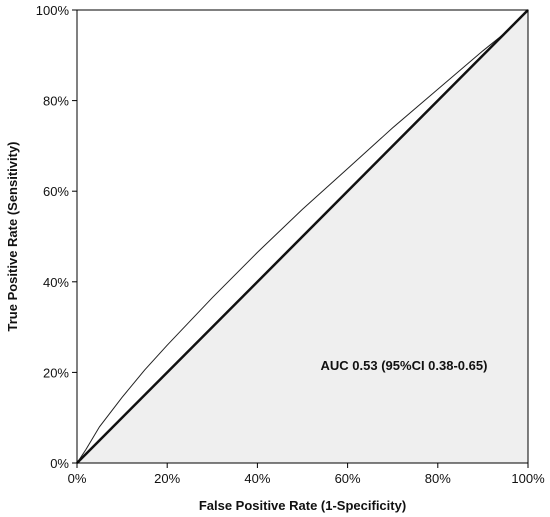 The image size is (550, 517). I want to click on y-tick-label: 40%, so click(56, 282).